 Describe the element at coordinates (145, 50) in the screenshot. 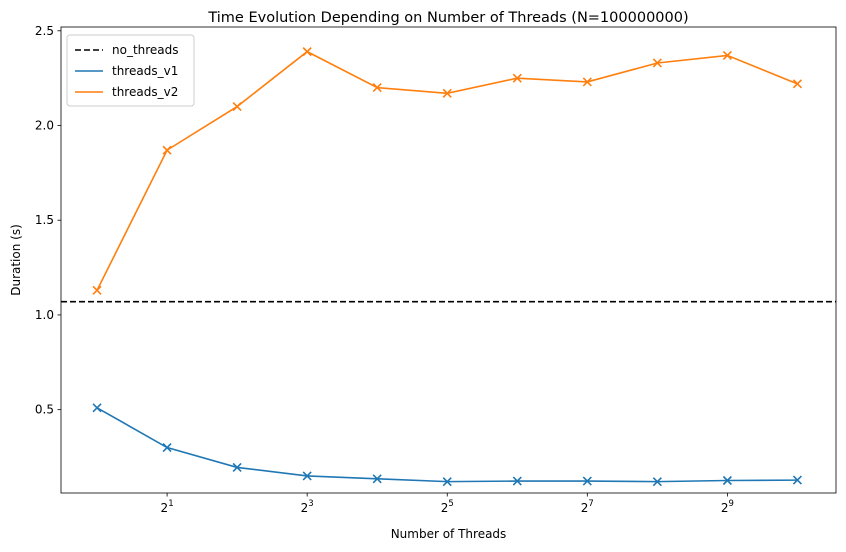

I see `legend-label-no_threads: no_threads` at that location.